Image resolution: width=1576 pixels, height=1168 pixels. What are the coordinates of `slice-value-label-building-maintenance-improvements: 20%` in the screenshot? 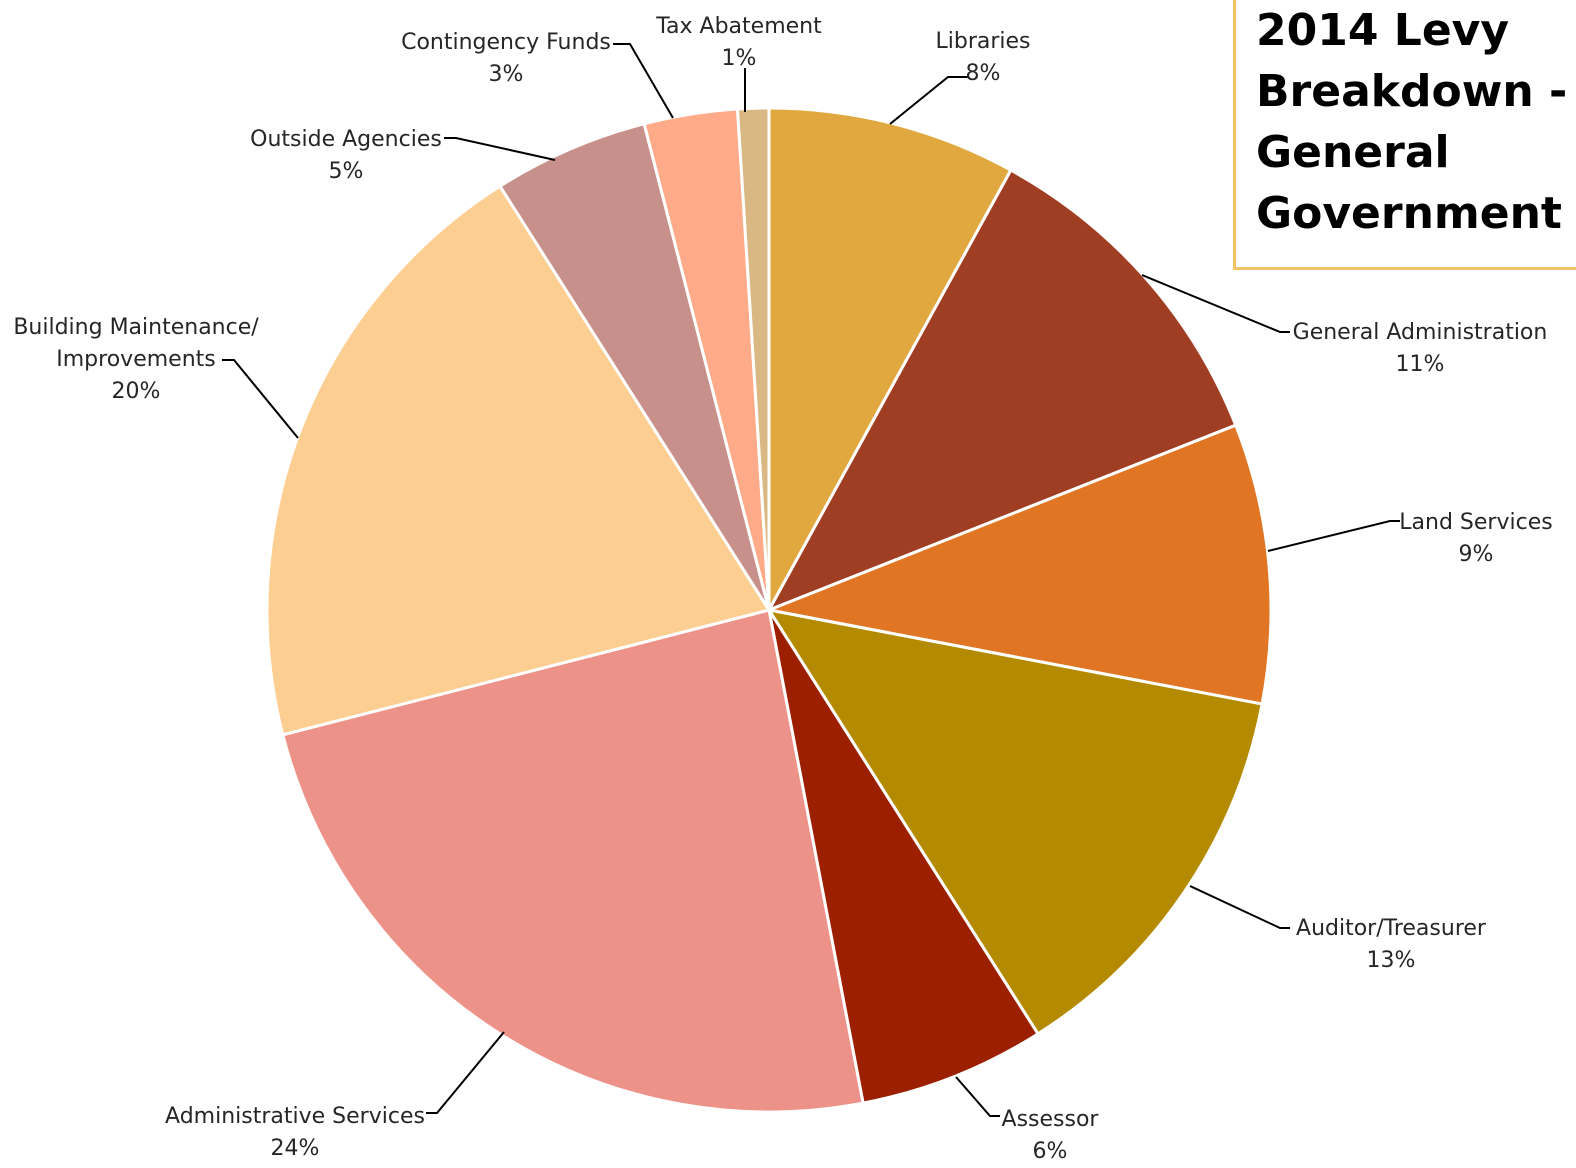 It's located at (136, 391).